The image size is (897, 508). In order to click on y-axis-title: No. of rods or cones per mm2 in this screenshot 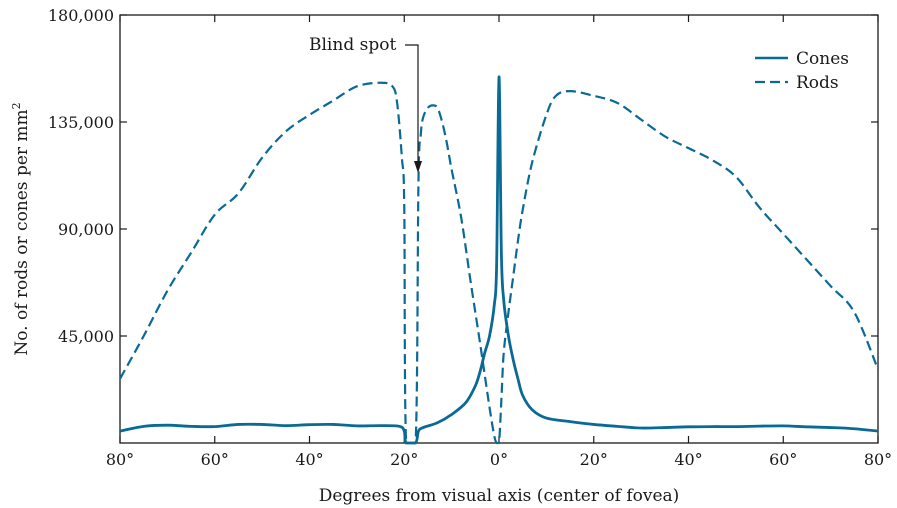, I will do `click(21, 228)`.